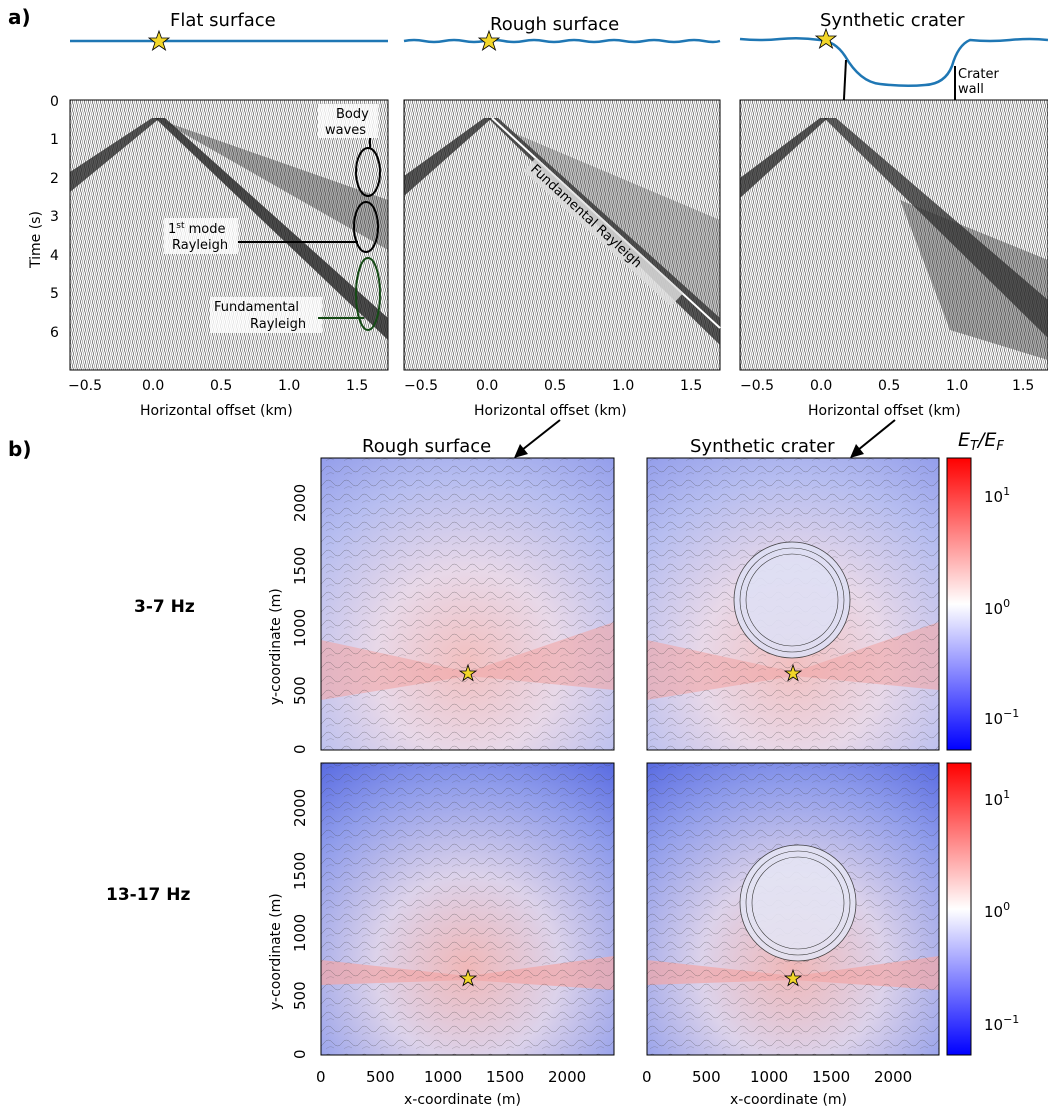  What do you see at coordinates (541, 435) in the screenshot?
I see `link-arrow-rough` at bounding box center [541, 435].